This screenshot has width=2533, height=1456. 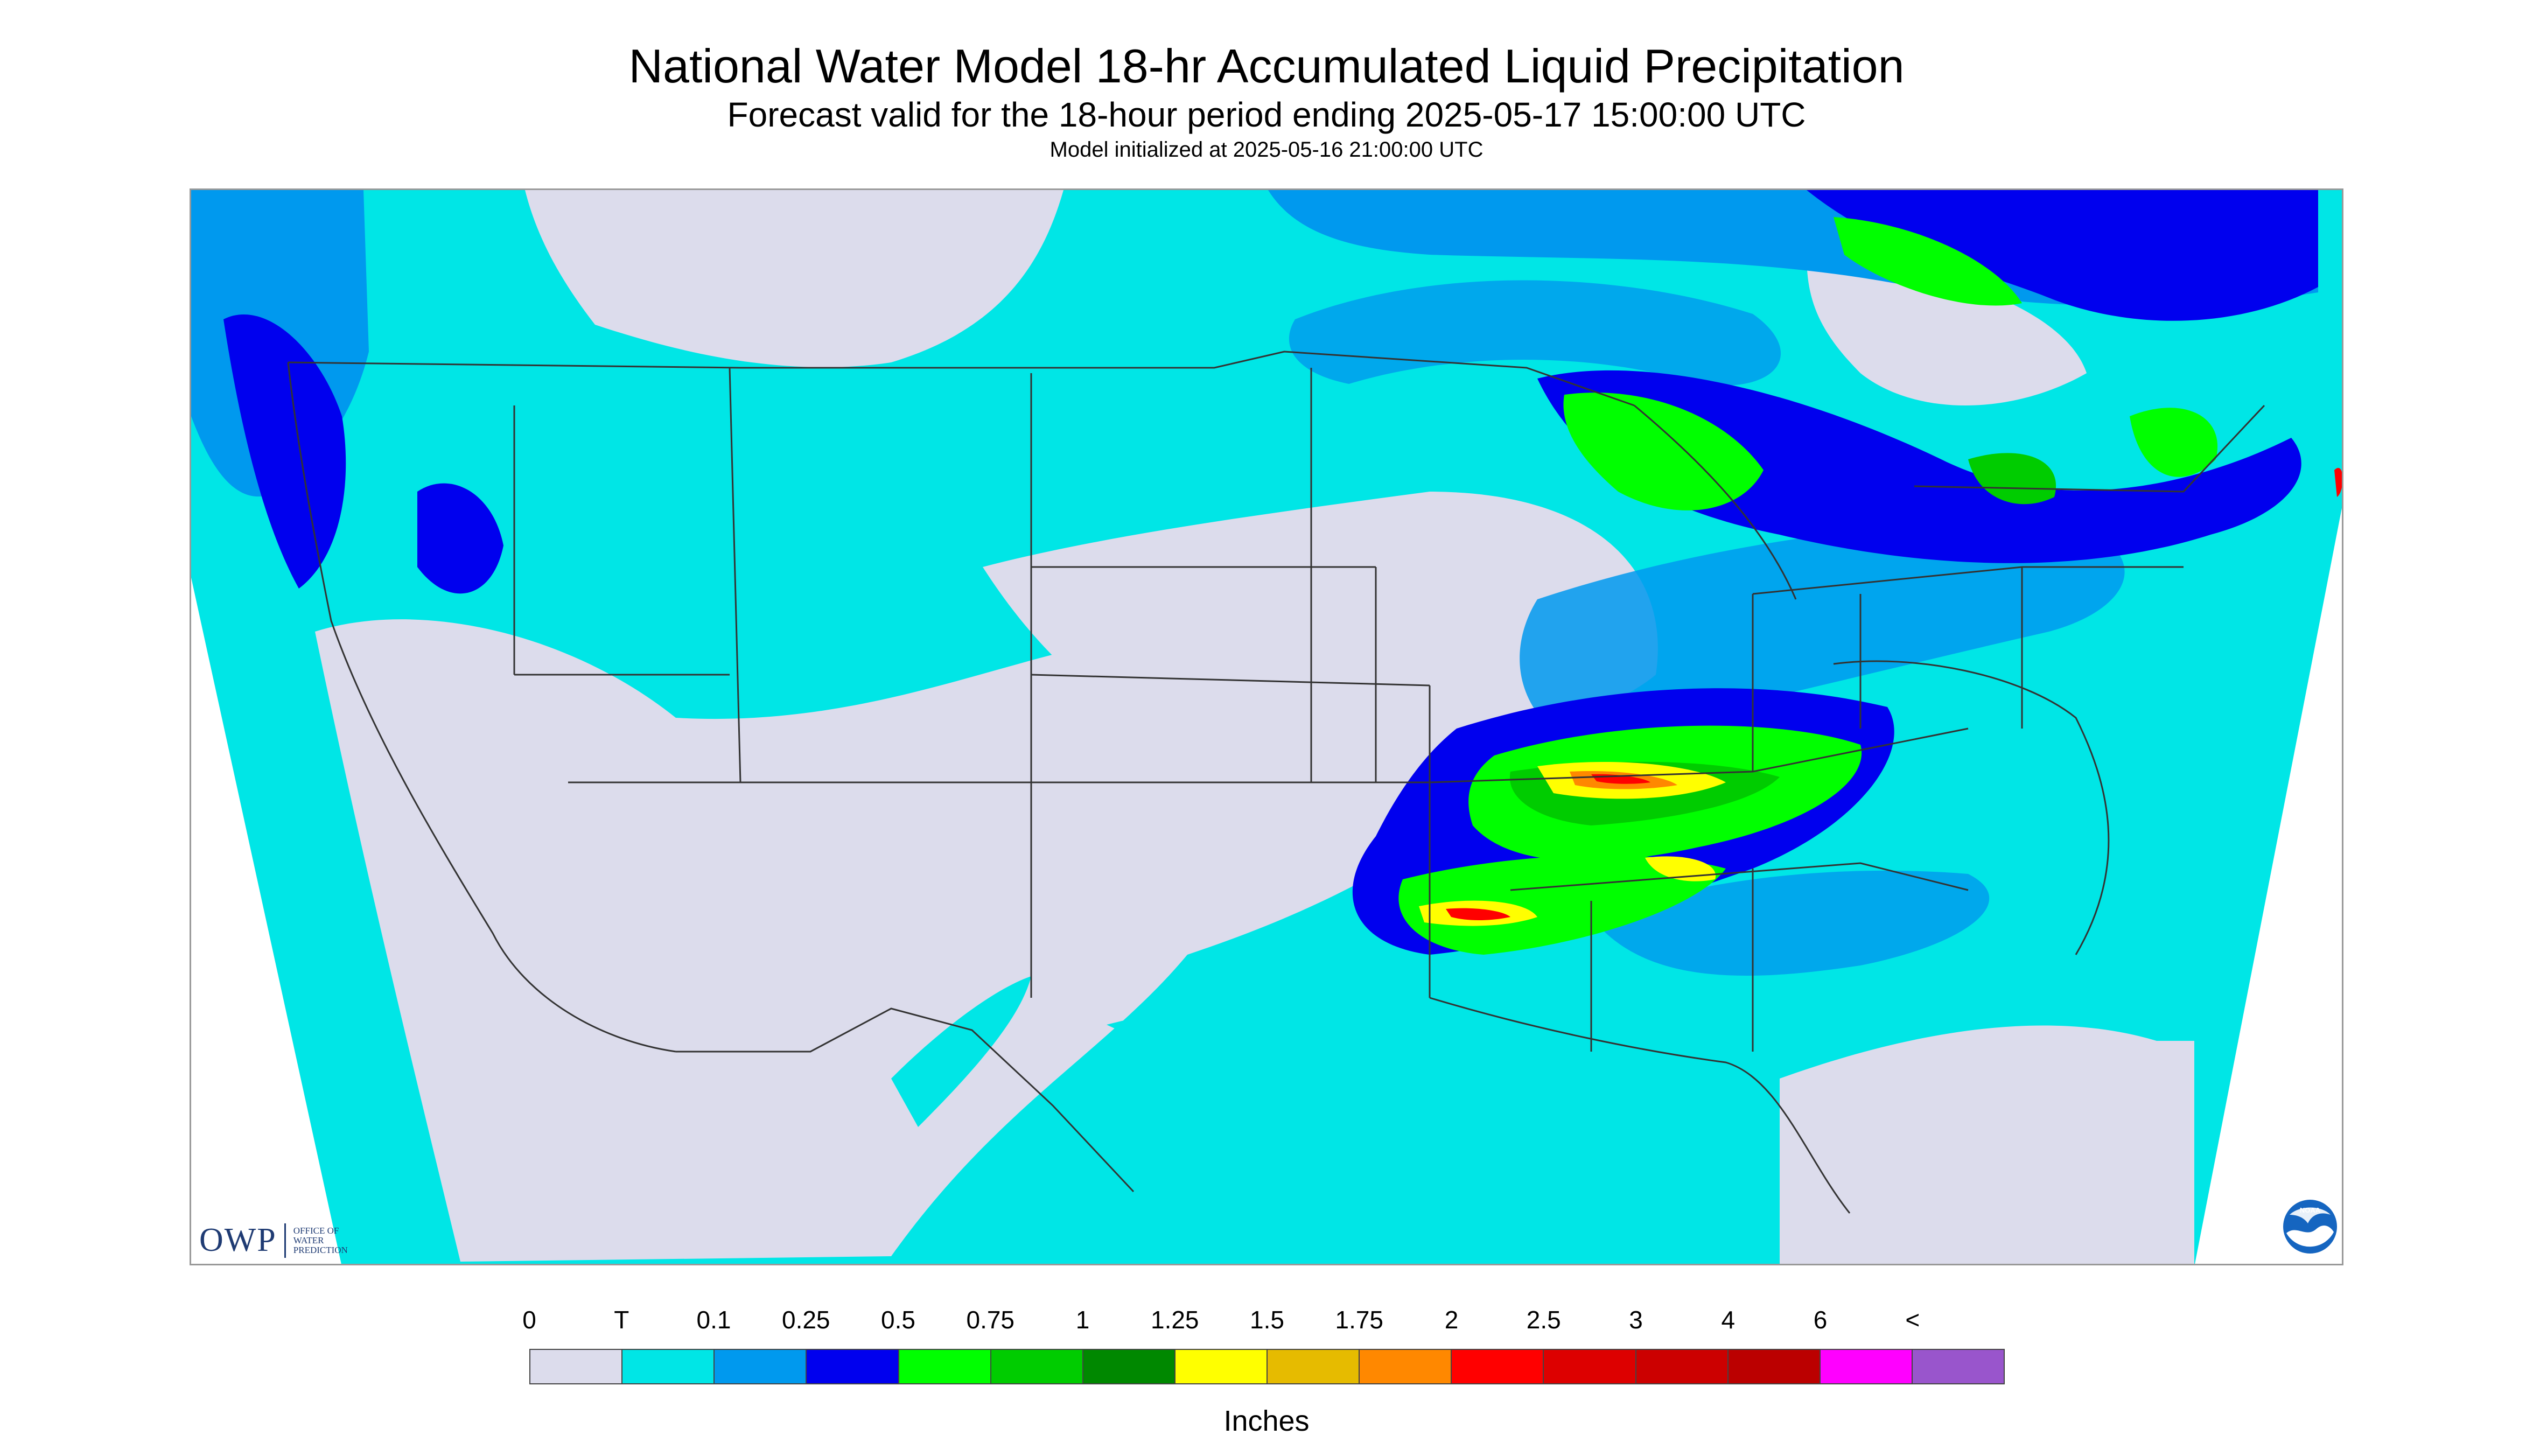 What do you see at coordinates (794, 279) in the screenshot?
I see `dry-area-canada-west` at bounding box center [794, 279].